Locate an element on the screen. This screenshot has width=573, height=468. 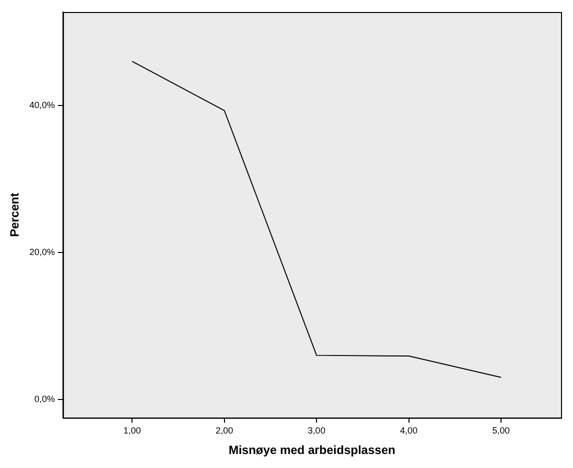
y-axis-title: Percent is located at coordinates (15, 214).